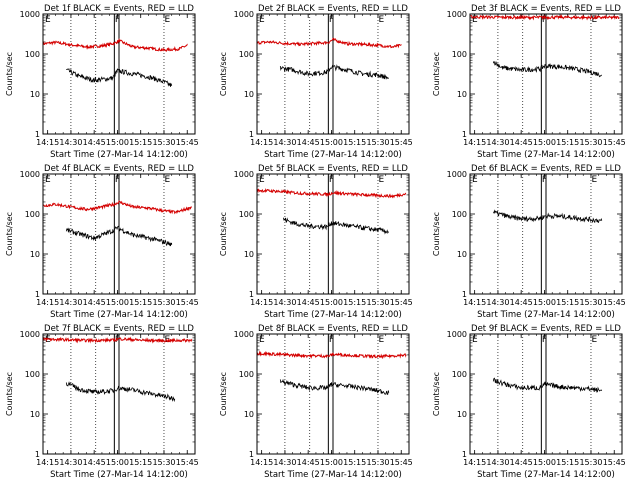 This screenshot has width=640, height=480. I want to click on panel-title: Det 7f BLACK = Events, RED = LLD, so click(119, 329).